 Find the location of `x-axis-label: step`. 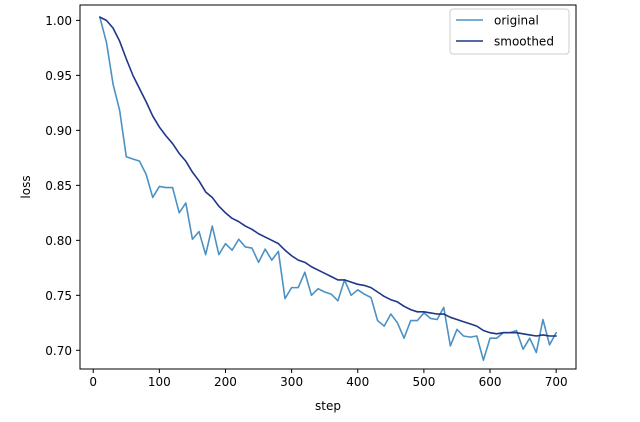

x-axis-label: step is located at coordinates (328, 406).